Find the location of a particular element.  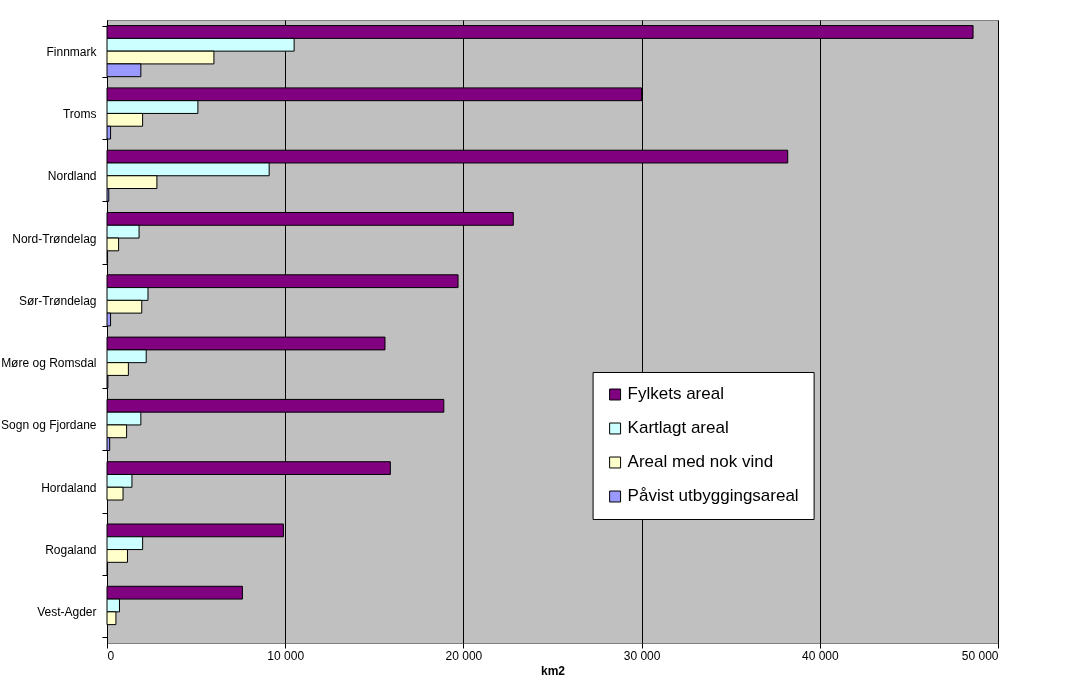

x-axis-title: km2 is located at coordinates (553, 670).